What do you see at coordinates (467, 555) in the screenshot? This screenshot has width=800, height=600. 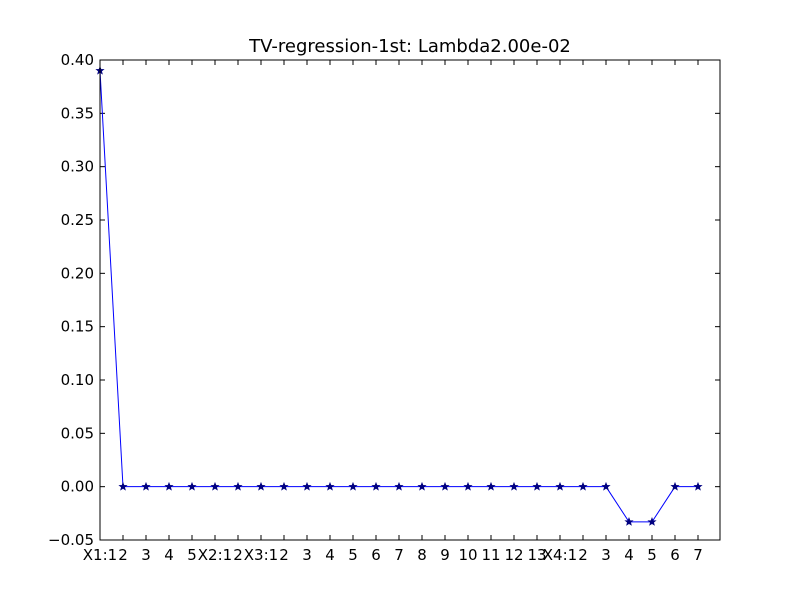 I see `x-tick-label: 10` at bounding box center [467, 555].